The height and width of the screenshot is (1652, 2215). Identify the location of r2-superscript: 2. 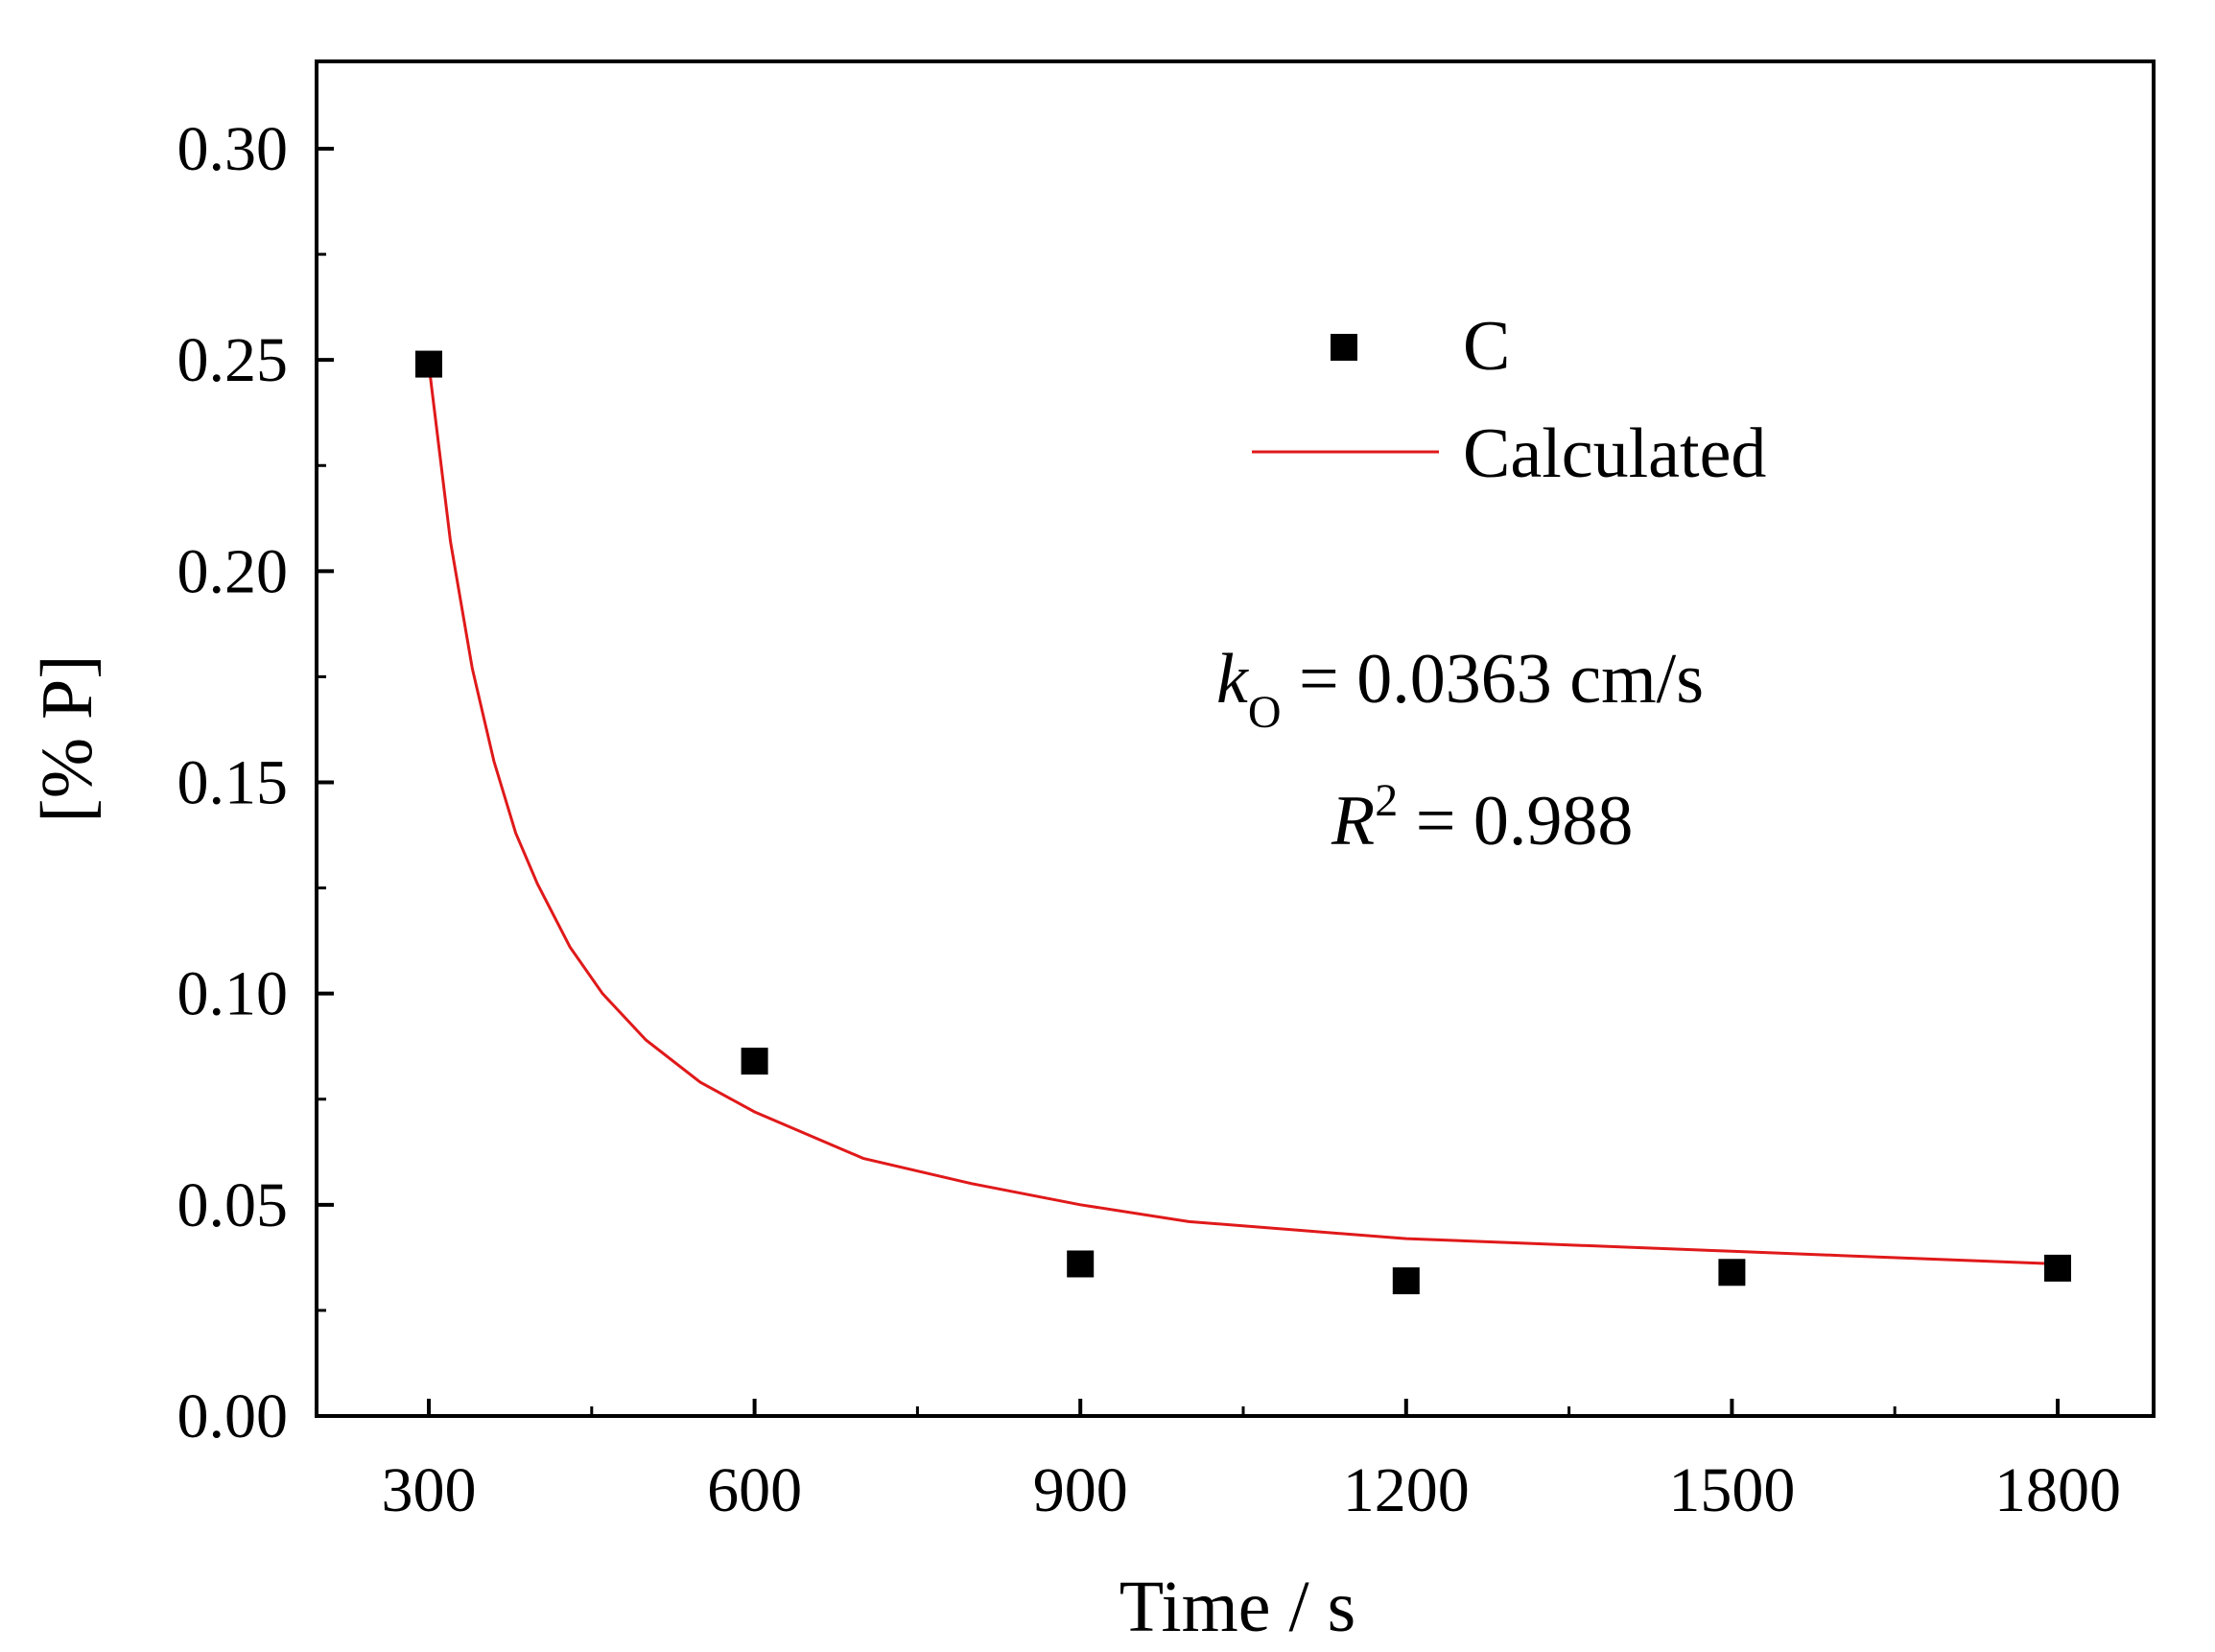
(1386, 801).